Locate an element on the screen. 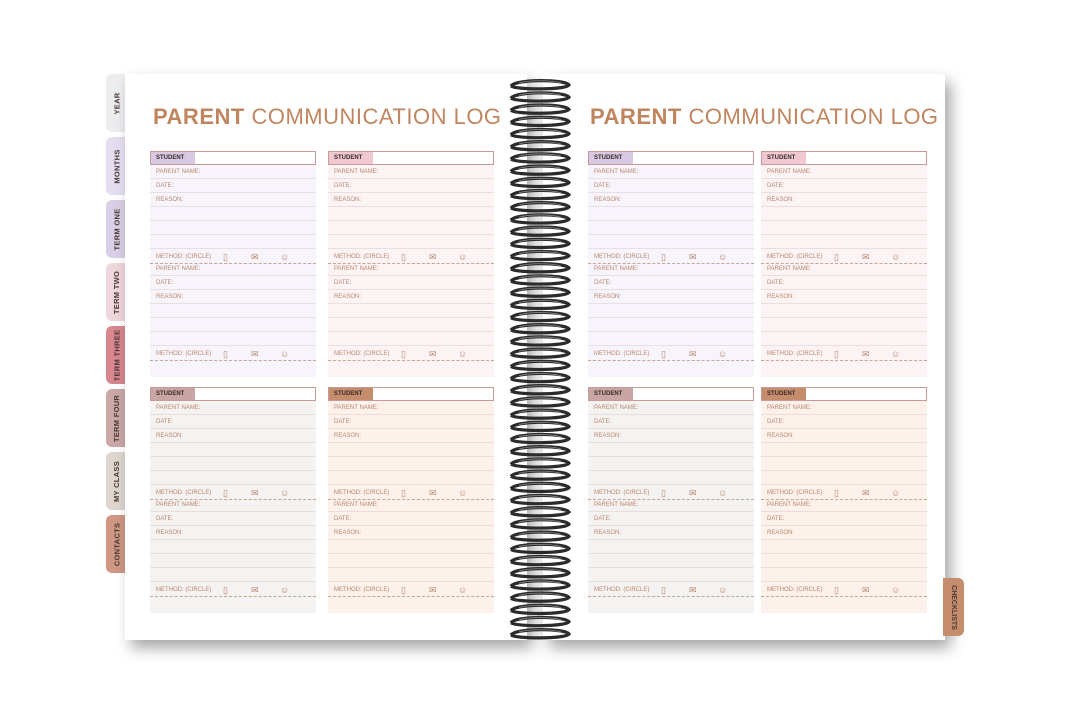  tab-term-four: TERM FOUR is located at coordinates (117, 418).